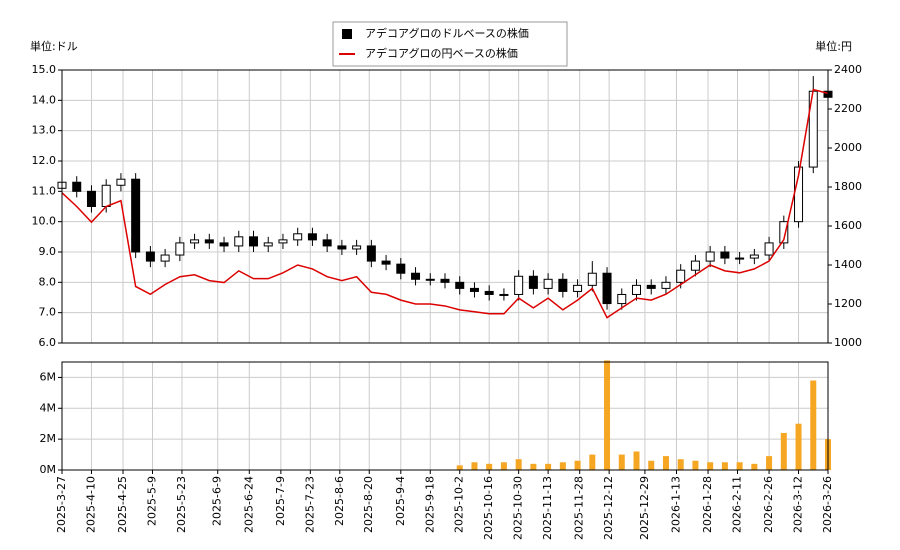  Describe the element at coordinates (339, 501) in the screenshot. I see `x-tick-label: 2025-8-6` at that location.